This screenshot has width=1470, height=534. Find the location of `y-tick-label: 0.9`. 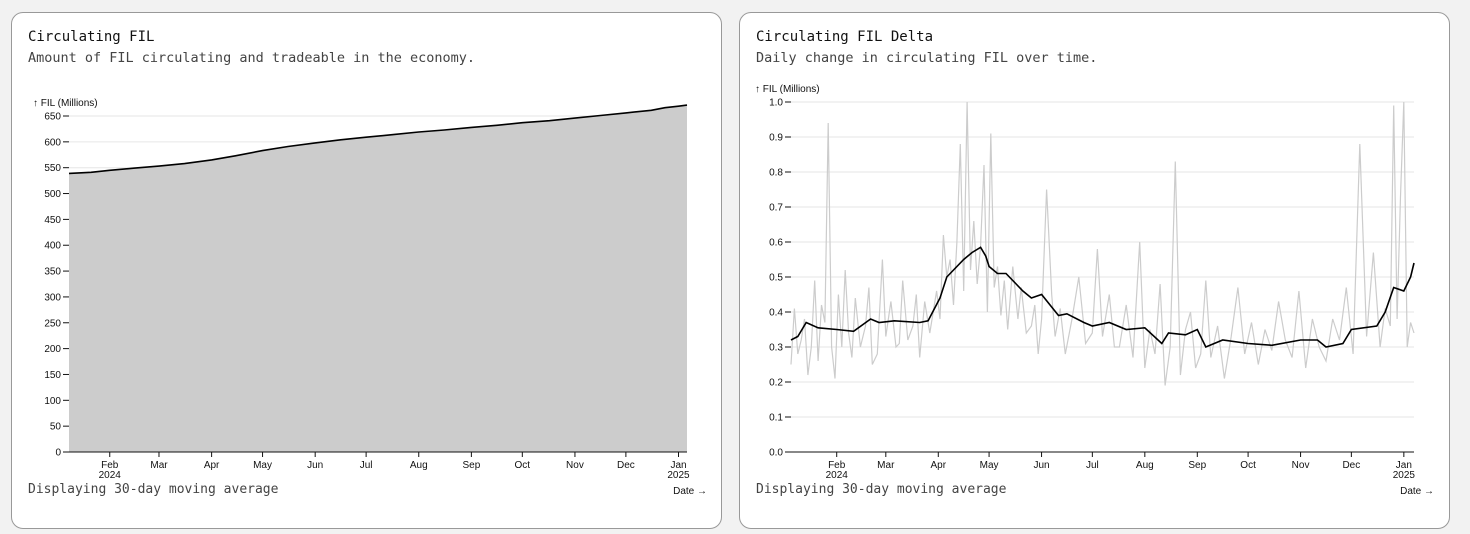

y-tick-label: 0.9 is located at coordinates (776, 138).